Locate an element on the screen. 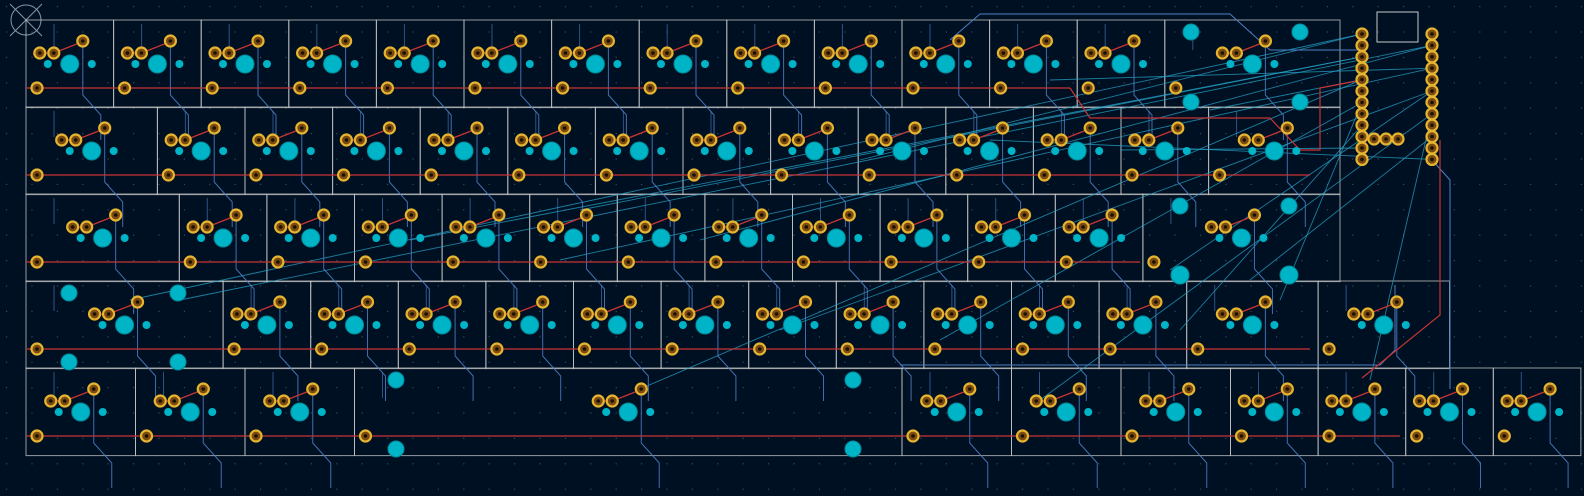  ratsnest-line is located at coordinates (1401, 247).